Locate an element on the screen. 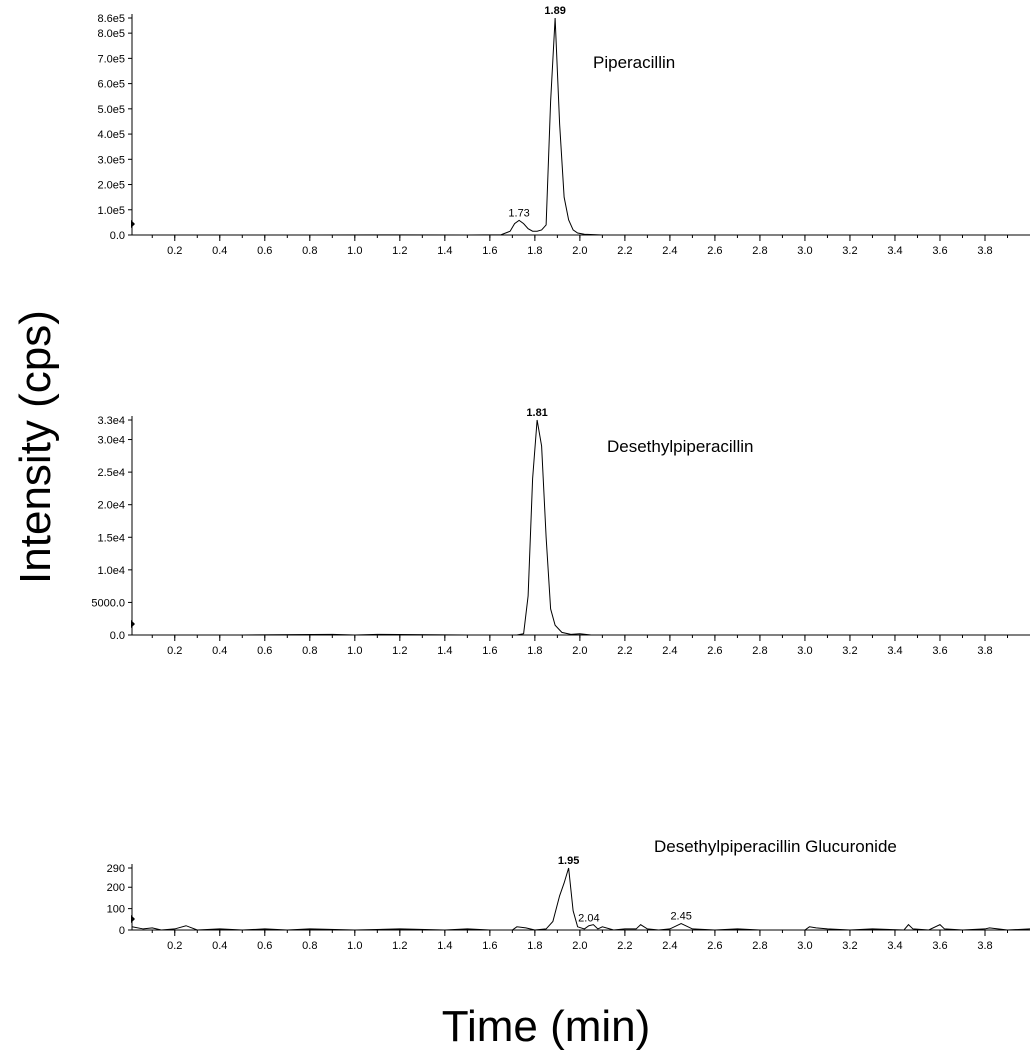 The image size is (1032, 1051). y-tick-label: 4.0e5 is located at coordinates (111, 135).